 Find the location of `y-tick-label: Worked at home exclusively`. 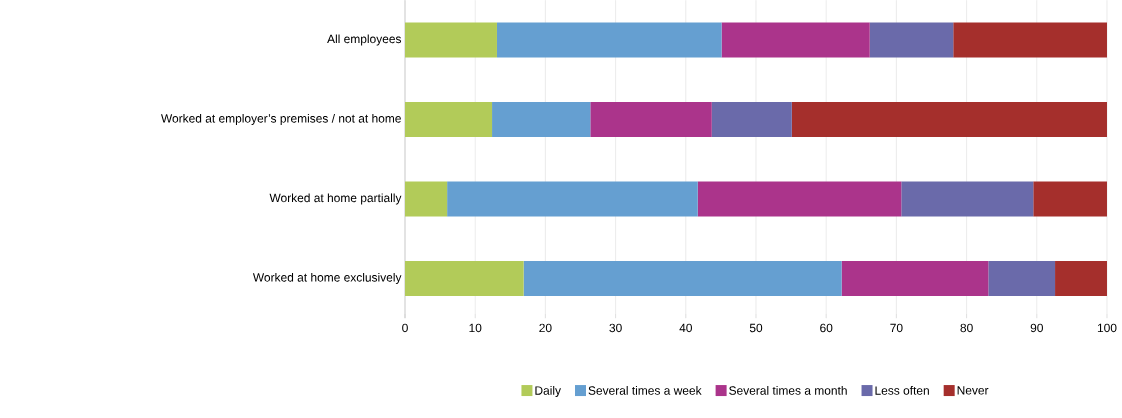

y-tick-label: Worked at home exclusively is located at coordinates (327, 278).